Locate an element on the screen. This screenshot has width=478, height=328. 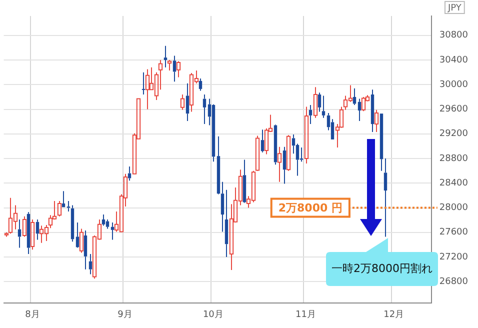
y-tick-label: 28000 is located at coordinates (453, 208).